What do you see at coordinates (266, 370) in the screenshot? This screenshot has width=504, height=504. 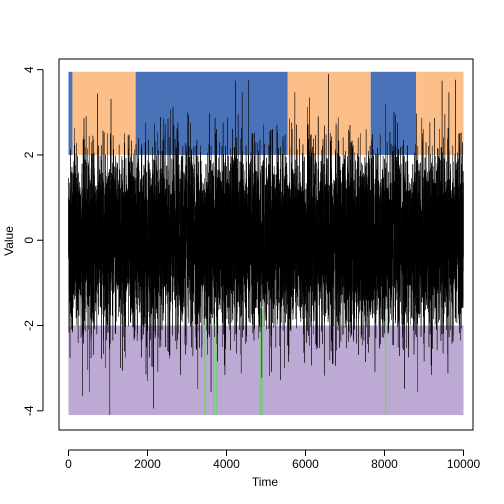 I see `lower-band` at bounding box center [266, 370].